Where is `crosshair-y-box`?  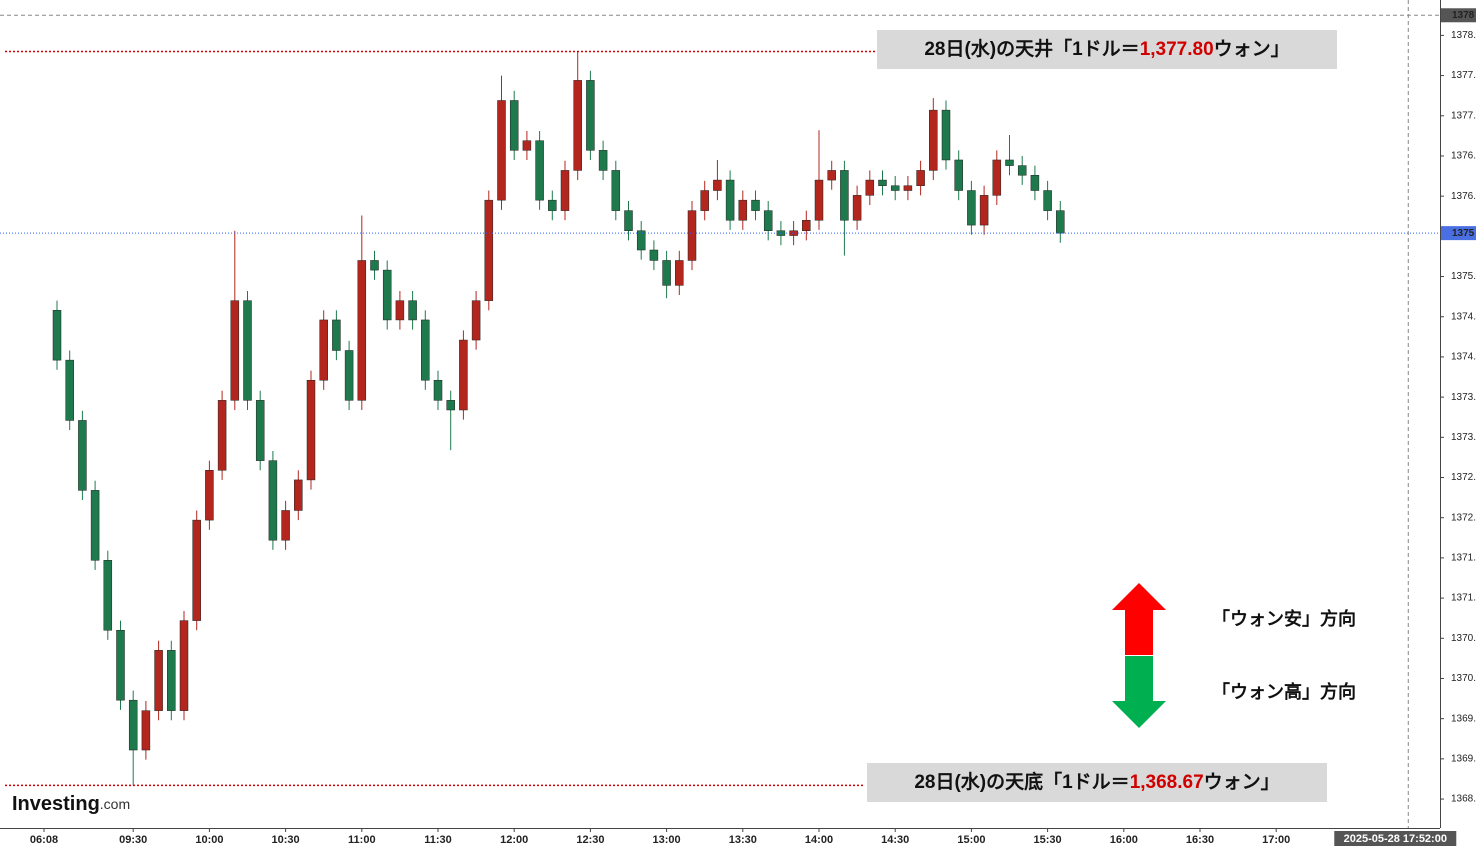 crosshair-y-box is located at coordinates (1458, 15).